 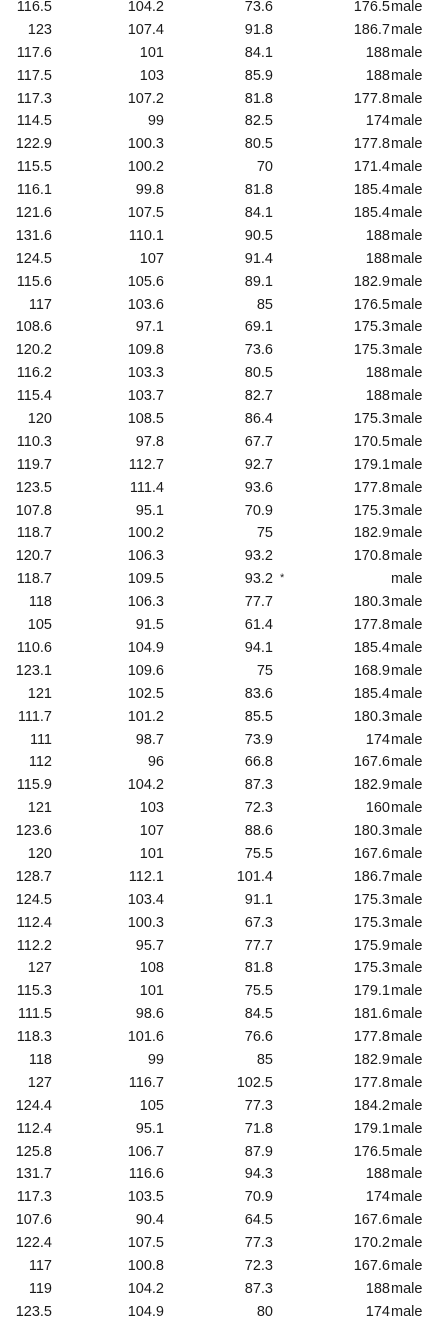 I want to click on cell-col-1: 115.3, so click(x=34, y=991).